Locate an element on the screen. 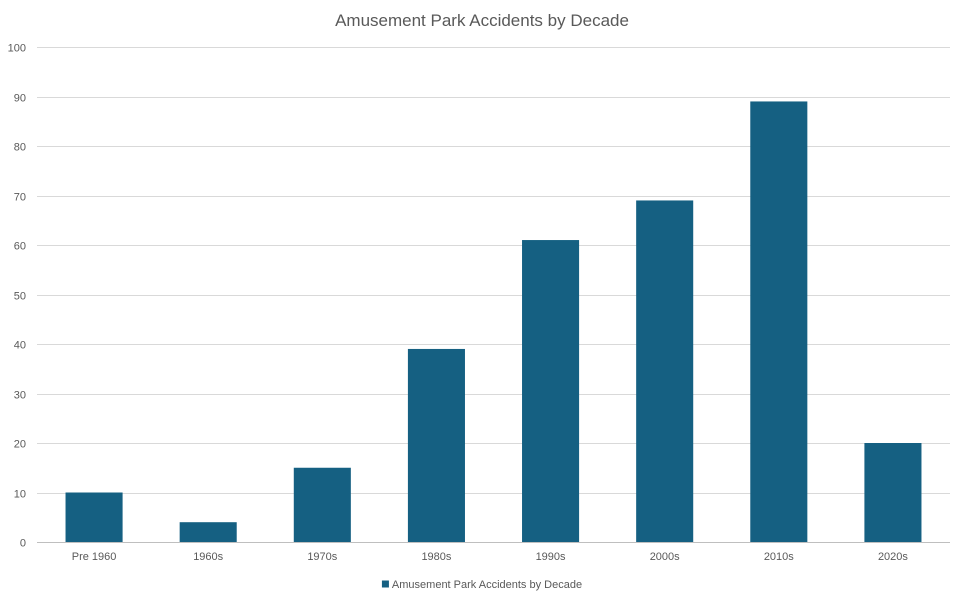  y-tick-label: 0 is located at coordinates (23, 544).